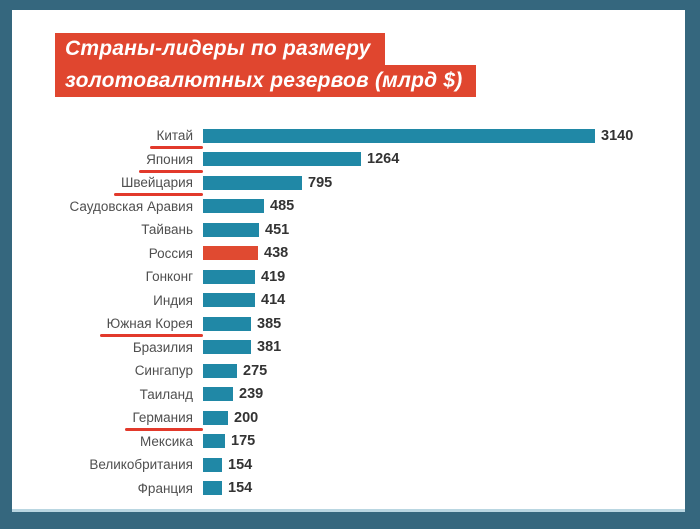 The height and width of the screenshot is (529, 700). I want to click on country-label-text: Китай, so click(176, 139).